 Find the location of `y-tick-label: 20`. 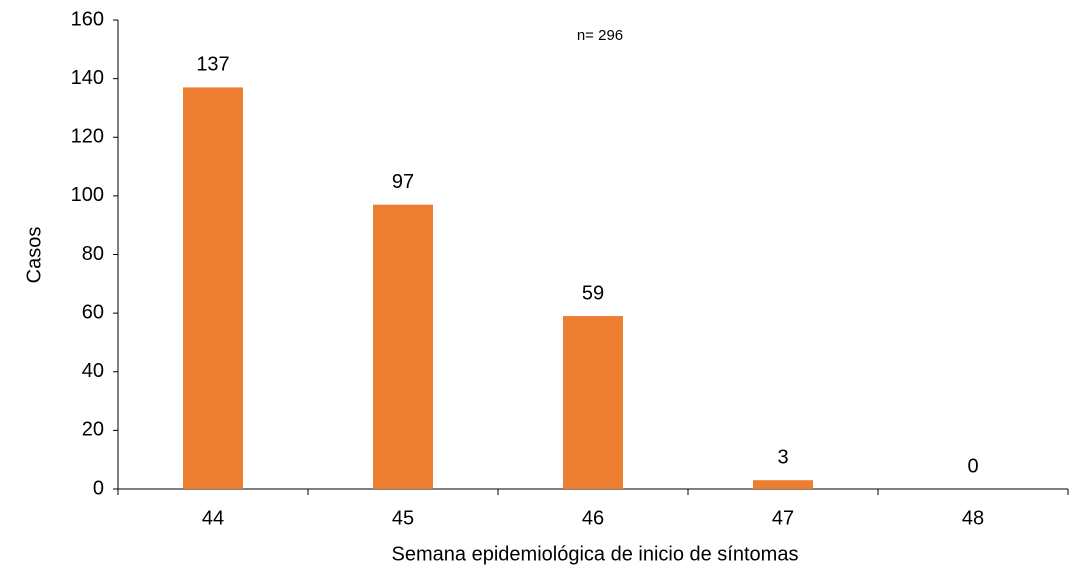

y-tick-label: 20 is located at coordinates (93, 430).